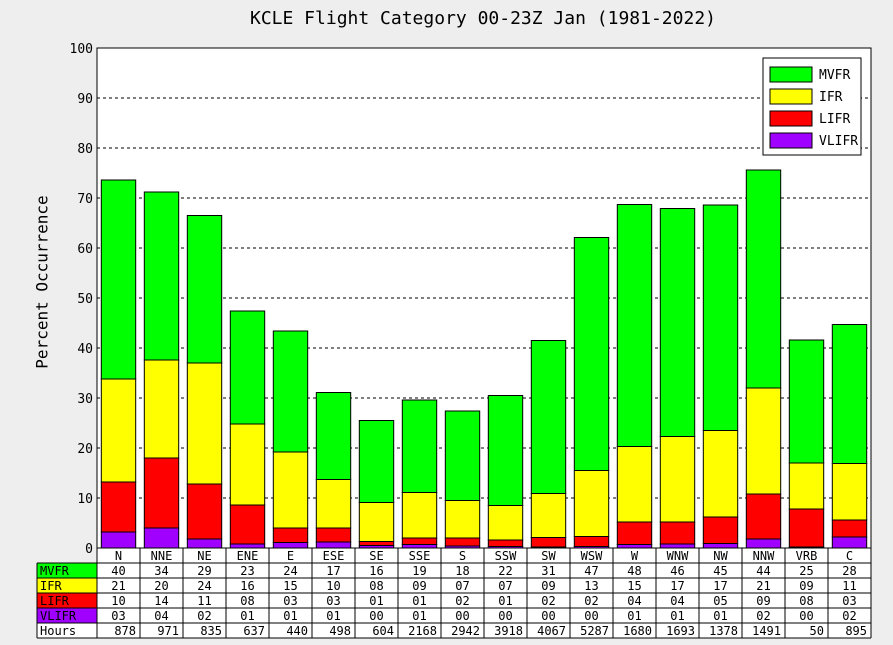  What do you see at coordinates (333, 571) in the screenshot?
I see `table-cell-mvfr: 17` at bounding box center [333, 571].